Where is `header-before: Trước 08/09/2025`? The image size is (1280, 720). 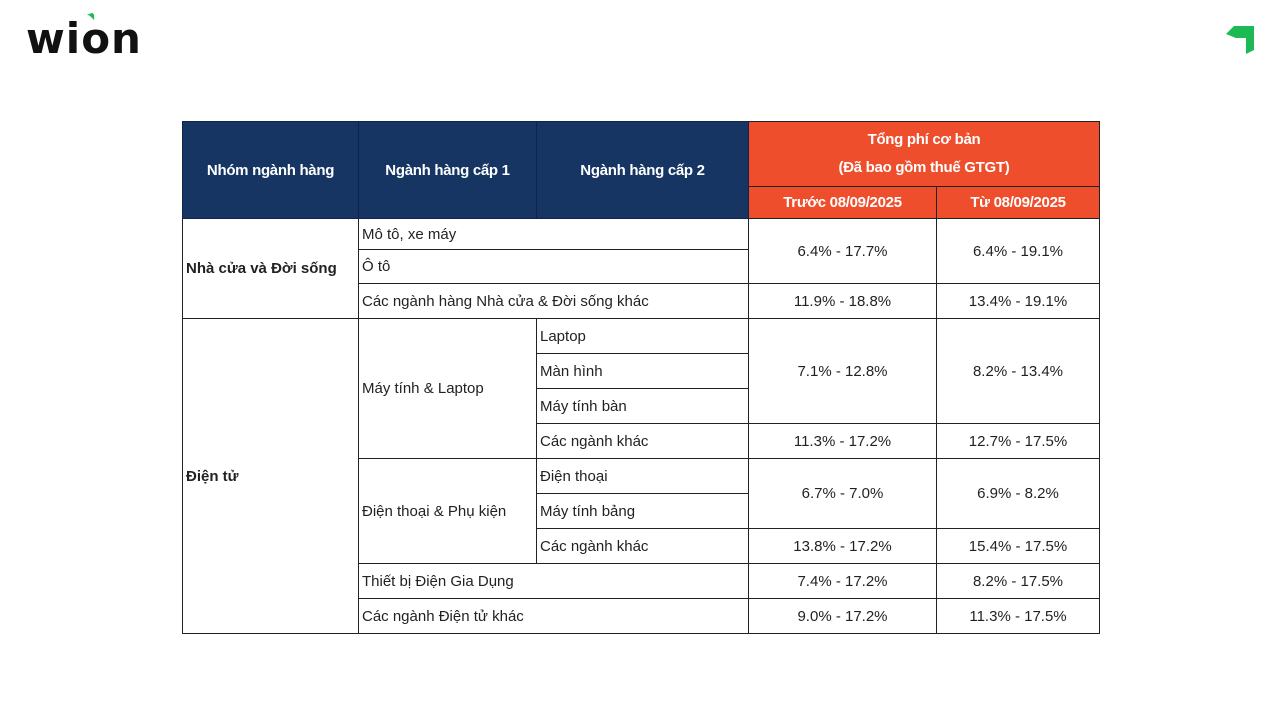
header-before: Trước 08/09/2025 is located at coordinates (842, 202).